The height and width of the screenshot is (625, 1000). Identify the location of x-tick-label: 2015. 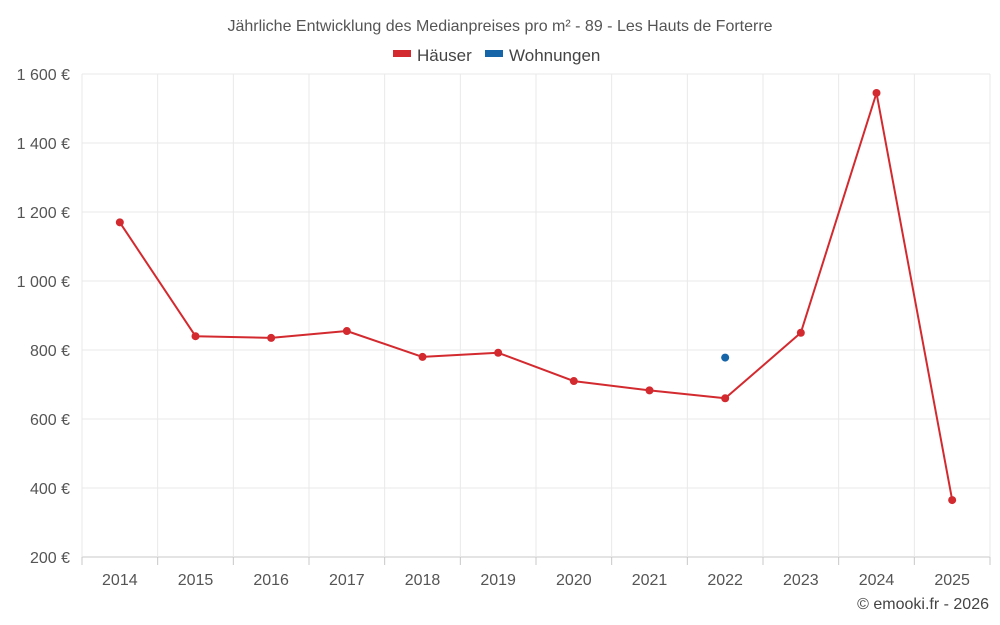
(196, 580).